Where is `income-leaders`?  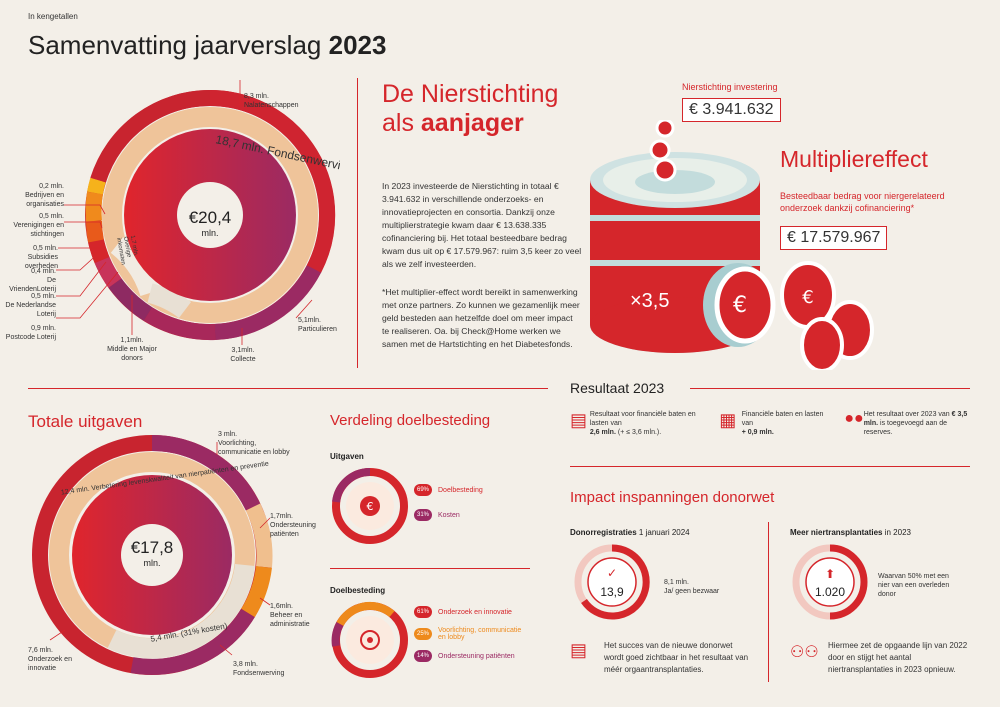 income-leaders is located at coordinates (184, 212).